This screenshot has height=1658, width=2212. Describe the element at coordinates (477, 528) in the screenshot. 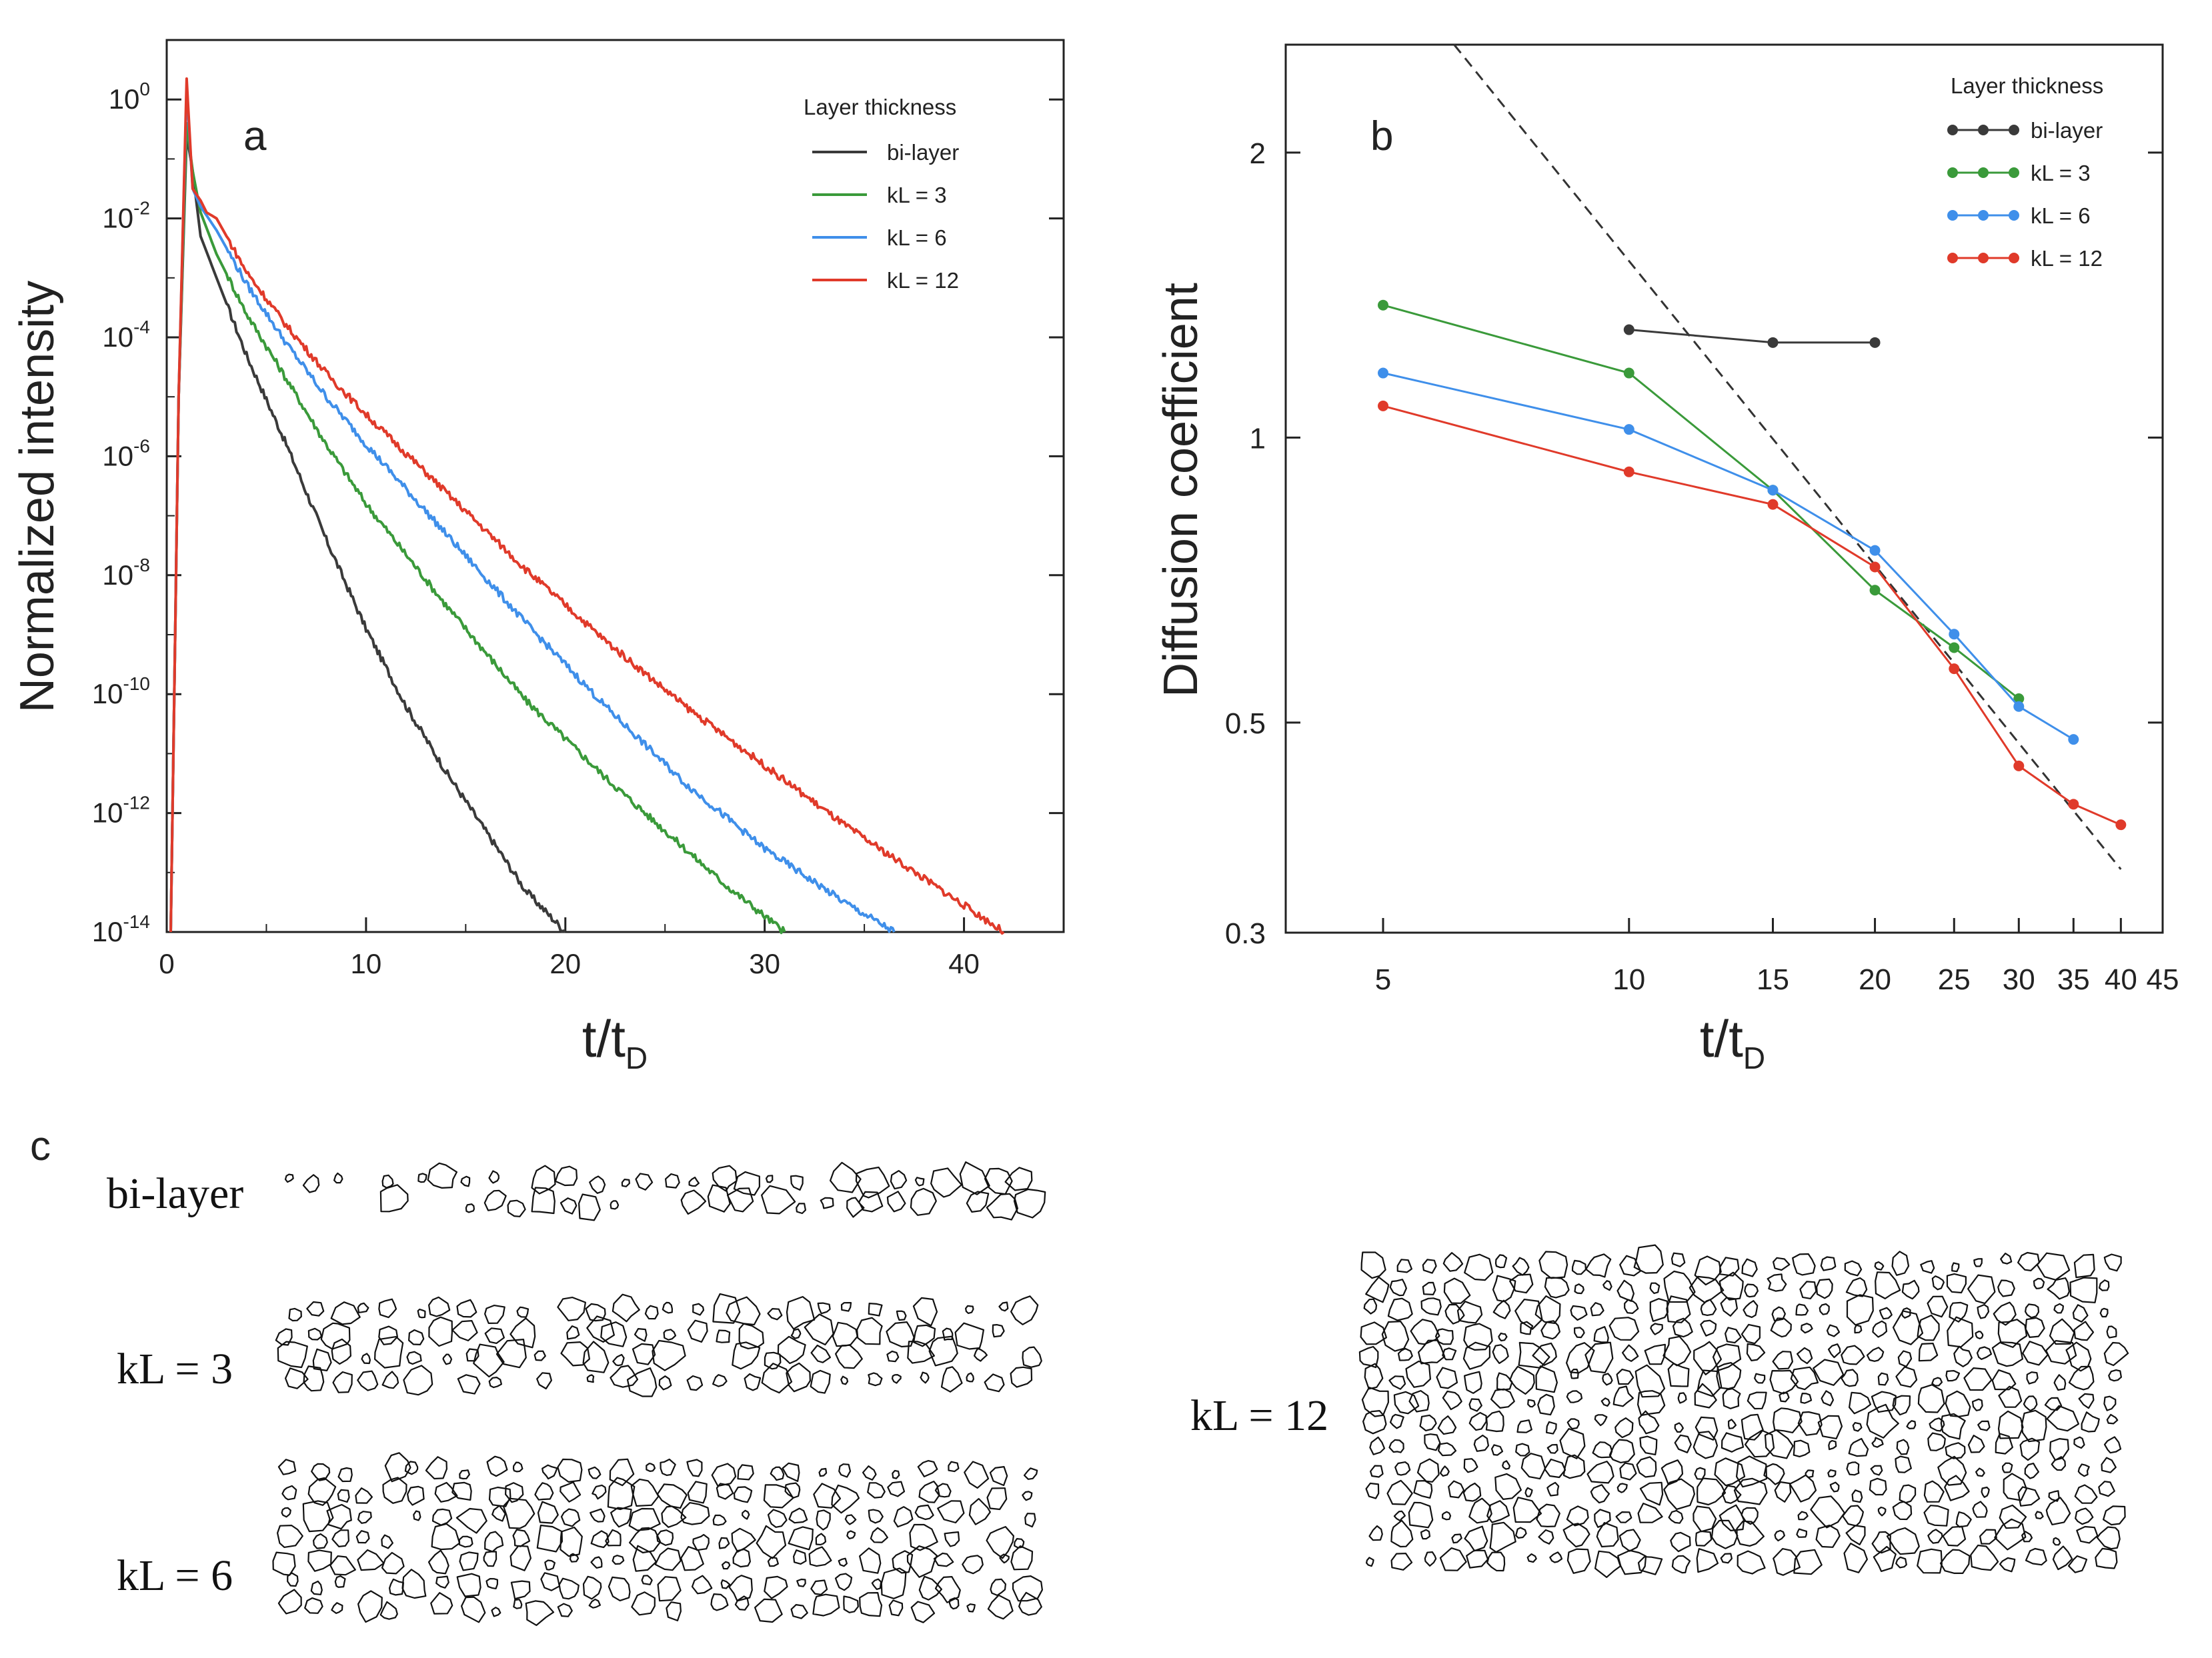

I see `a-series-line-kL3` at that location.